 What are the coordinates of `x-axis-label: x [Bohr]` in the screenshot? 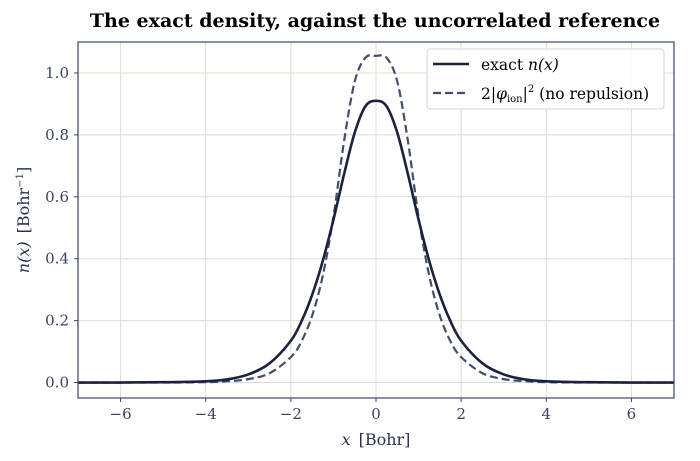 It's located at (376, 439).